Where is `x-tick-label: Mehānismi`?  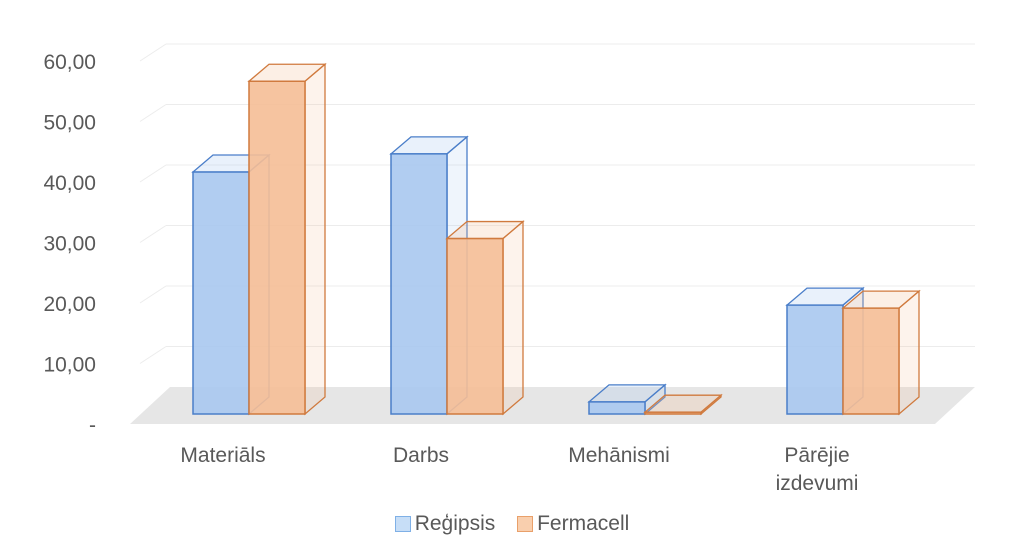 x-tick-label: Mehānismi is located at coordinates (619, 455).